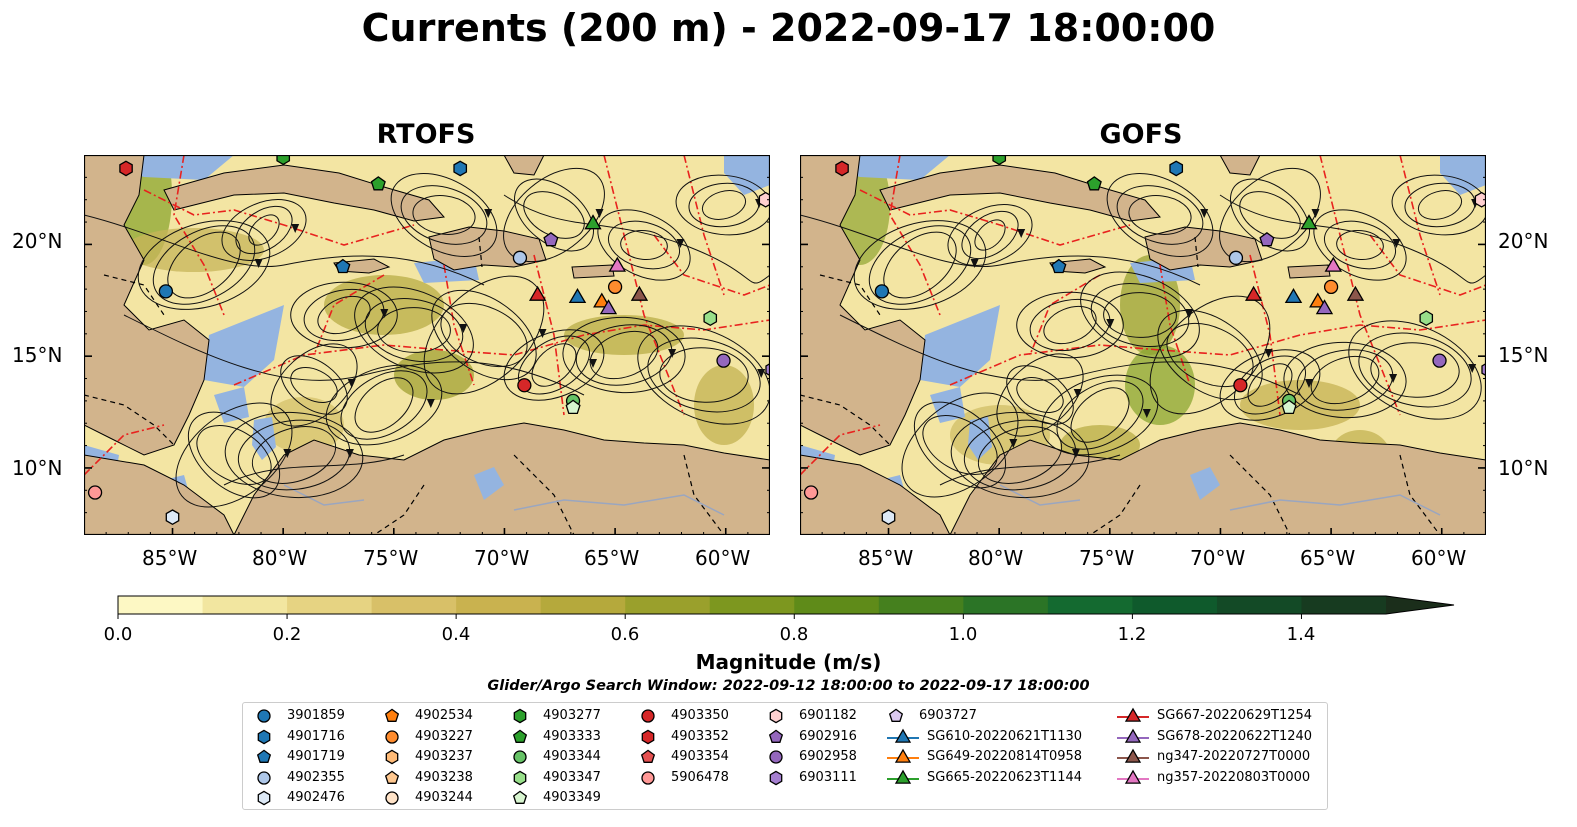 Image resolution: width=1577 pixels, height=827 pixels. Describe the element at coordinates (915, 235) in the screenshot. I see `eez-boundary` at that location.